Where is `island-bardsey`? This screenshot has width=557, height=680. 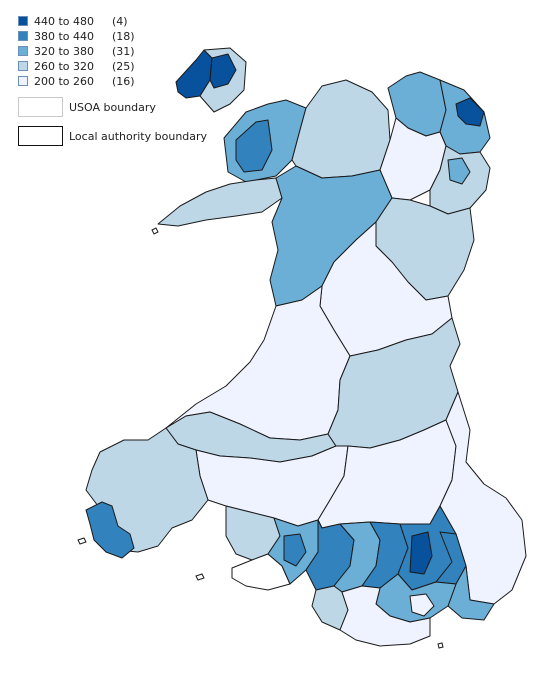 island-bardsey is located at coordinates (155, 231).